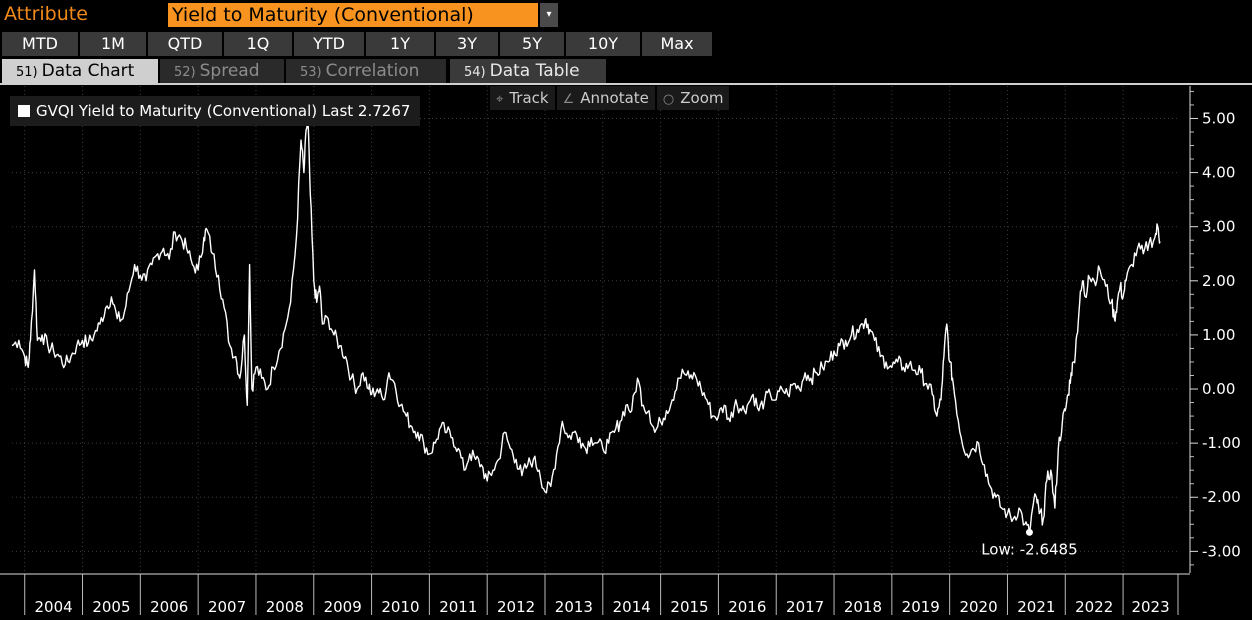 Image resolution: width=1252 pixels, height=620 pixels. Describe the element at coordinates (626, 84) in the screenshot. I see `tab-underline` at that location.